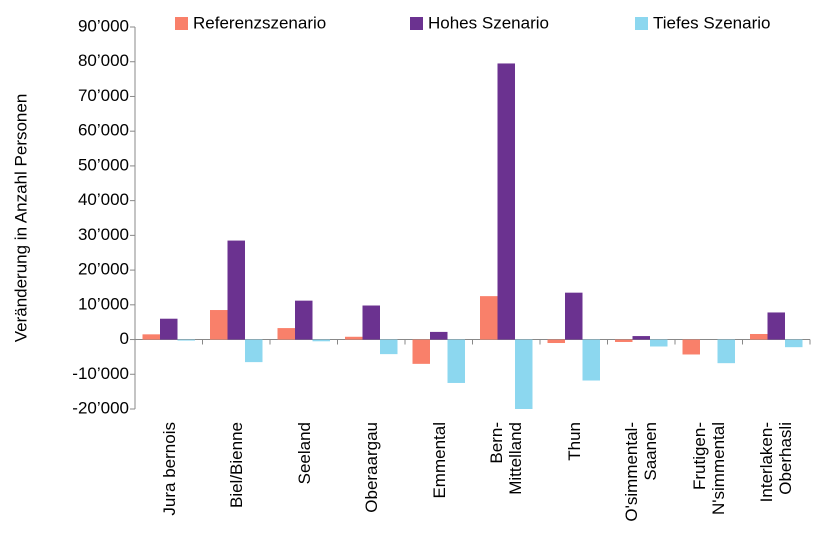 The width and height of the screenshot is (818, 551). I want to click on x-tick-label: Interlaken- Oberhasli, so click(776, 462).